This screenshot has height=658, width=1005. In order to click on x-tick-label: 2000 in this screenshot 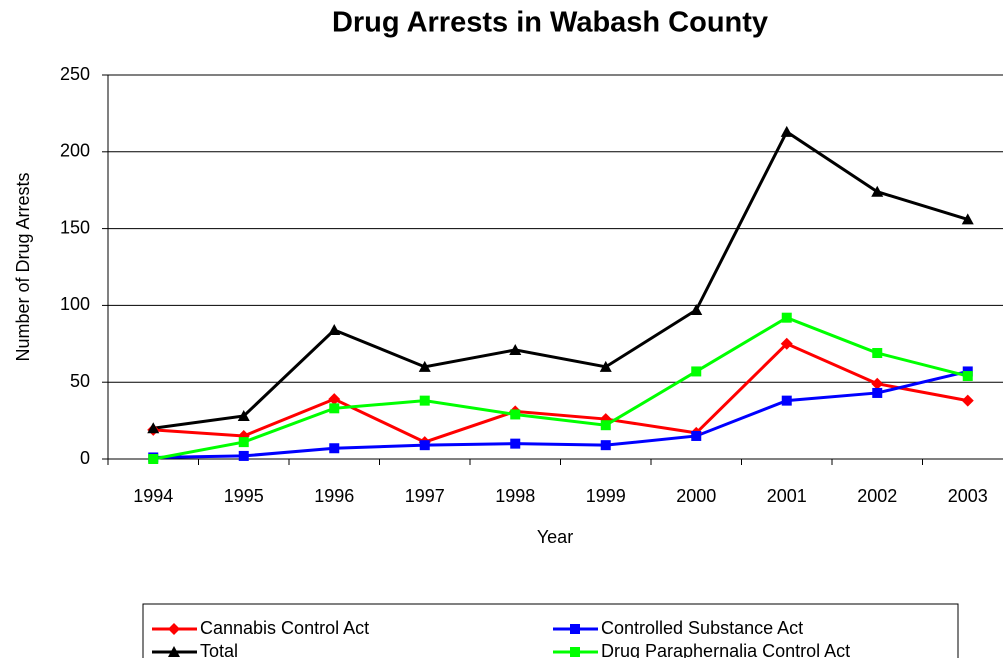, I will do `click(696, 496)`.